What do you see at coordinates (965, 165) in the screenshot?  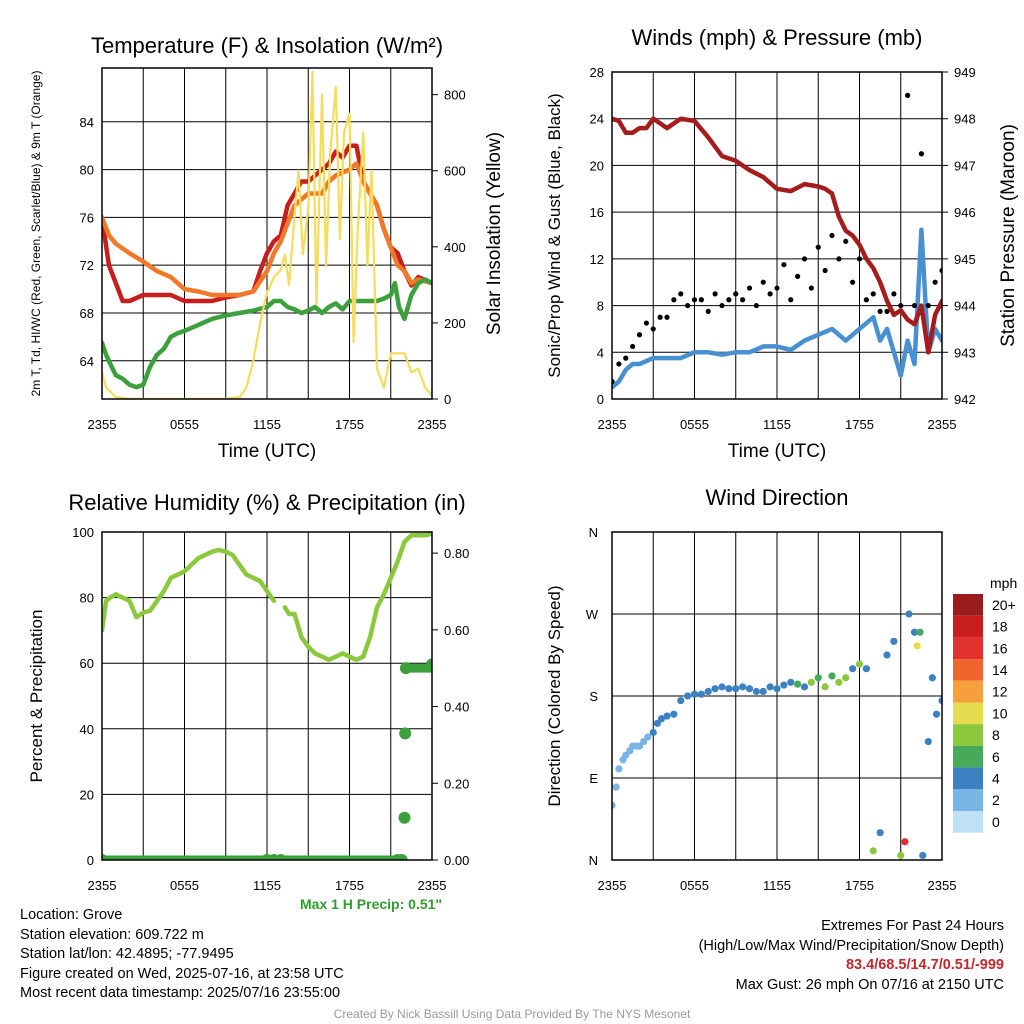 I see `y2-tick-label: 947` at bounding box center [965, 165].